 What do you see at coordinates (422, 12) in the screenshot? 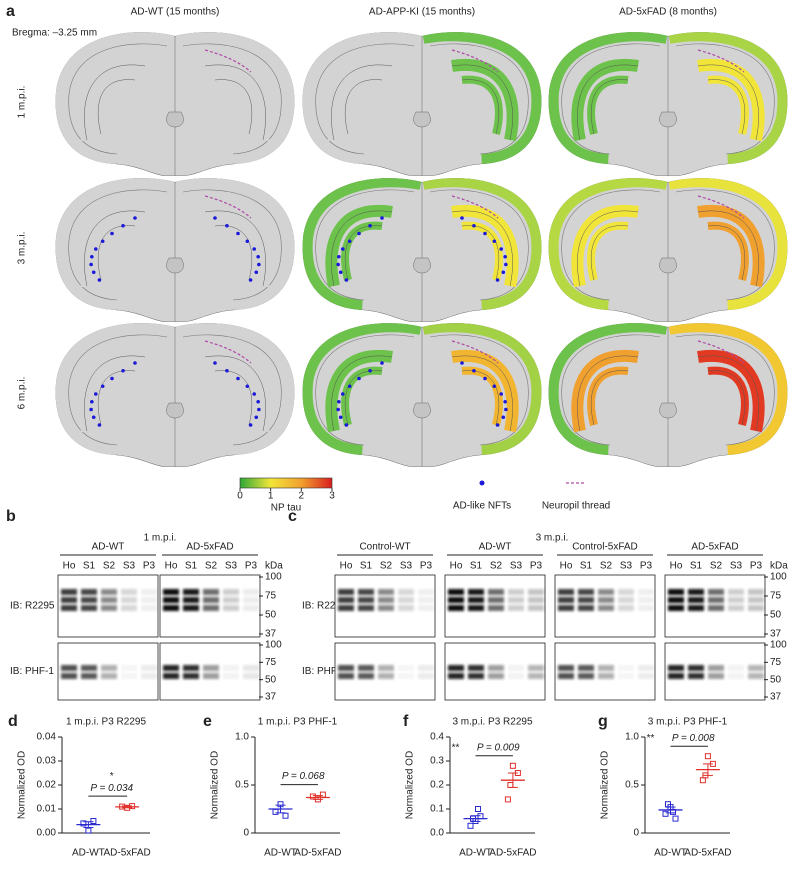
I see `column-title: AD-APP-KI (15 months)` at bounding box center [422, 12].